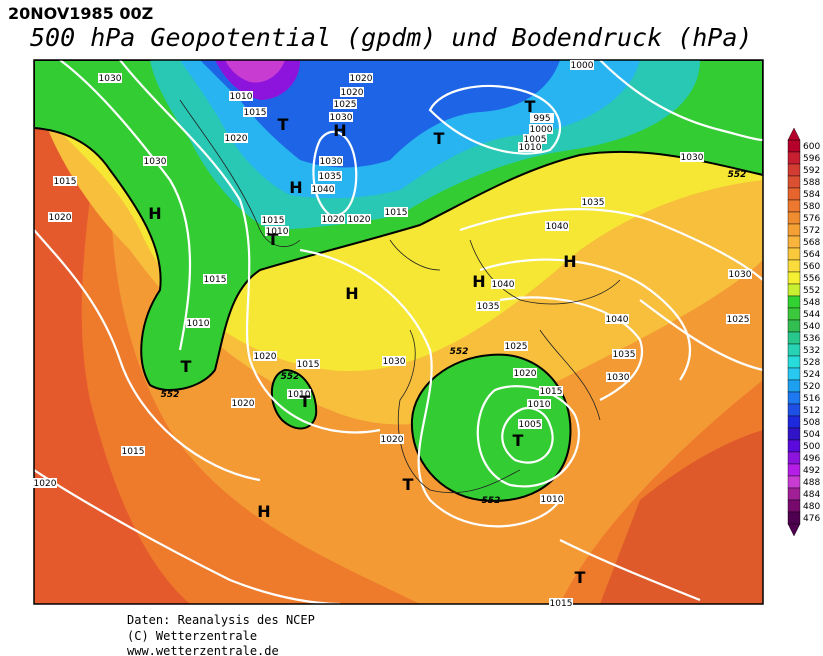 This screenshot has height=656, width=823. Describe the element at coordinates (192, 636) in the screenshot. I see `footer-line: (C) Wetterzentrale` at that location.